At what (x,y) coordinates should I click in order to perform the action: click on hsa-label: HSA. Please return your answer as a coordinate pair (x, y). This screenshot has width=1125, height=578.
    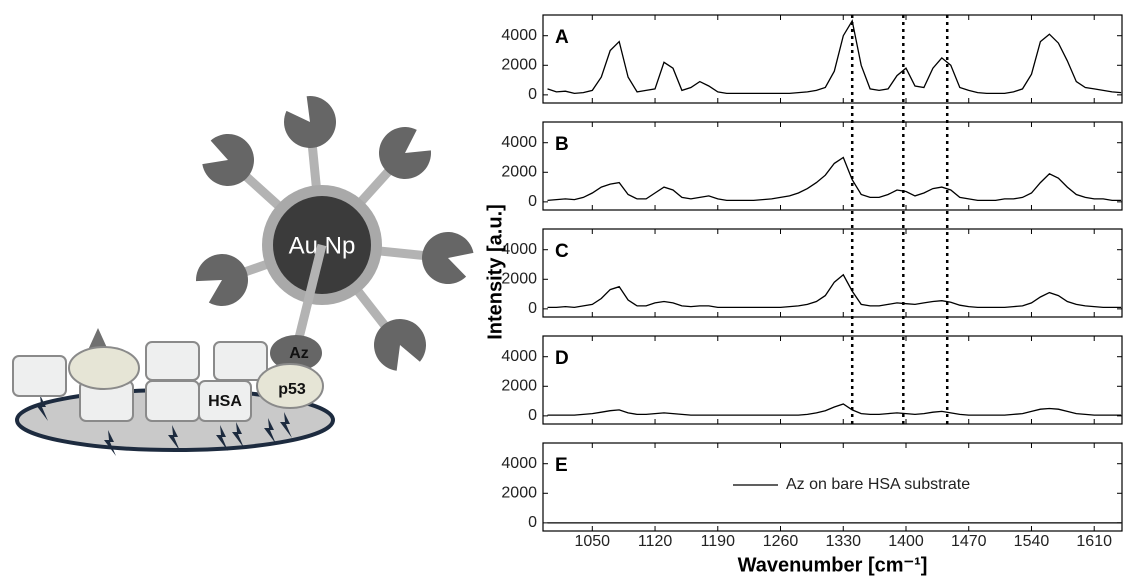
    Looking at the image, I should click on (225, 401).